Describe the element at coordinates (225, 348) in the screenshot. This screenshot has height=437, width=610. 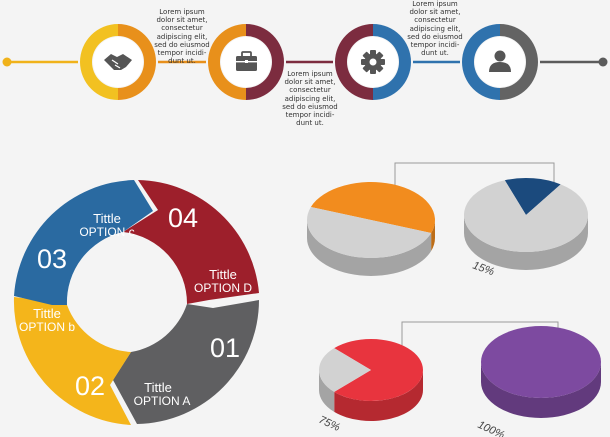
I see `segment-a-number: 01` at that location.